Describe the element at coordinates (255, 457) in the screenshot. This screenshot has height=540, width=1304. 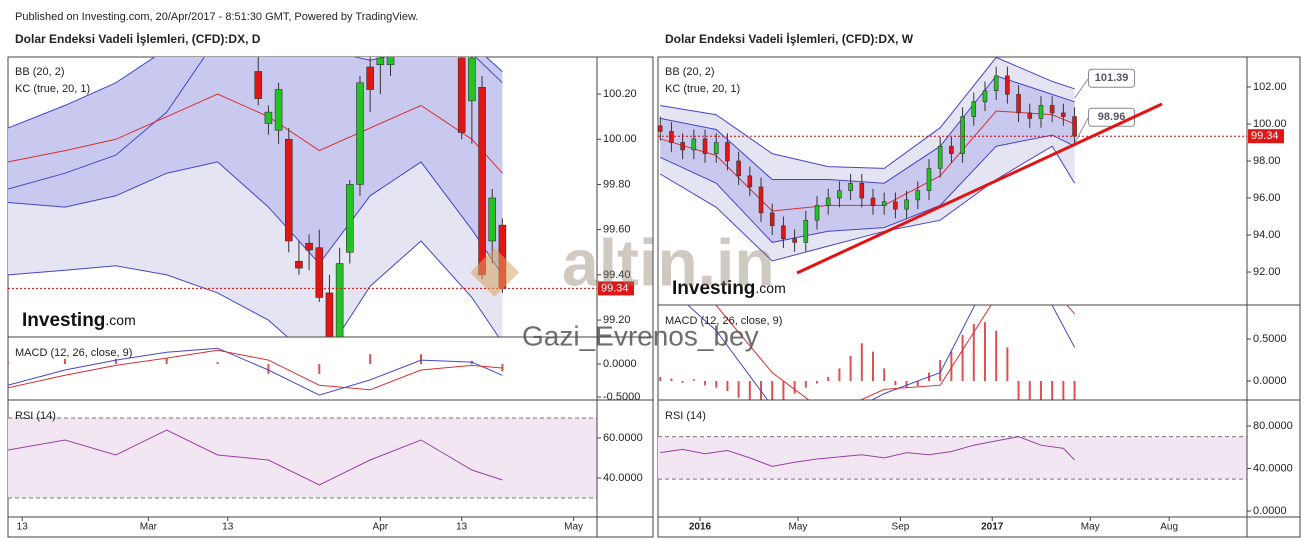
I see `rsi-line` at that location.